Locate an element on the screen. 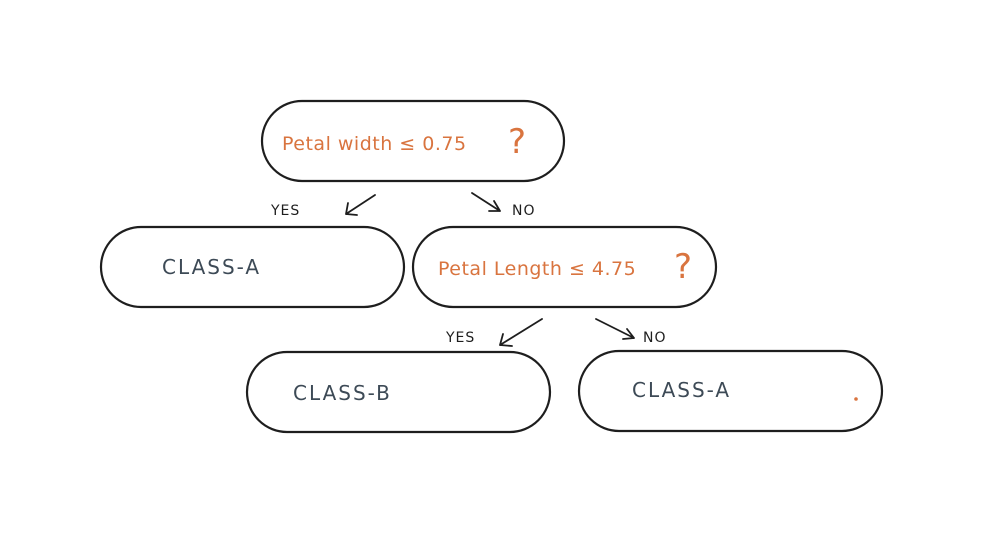 The image size is (984, 533). root-no-edge: NO is located at coordinates (503, 205).